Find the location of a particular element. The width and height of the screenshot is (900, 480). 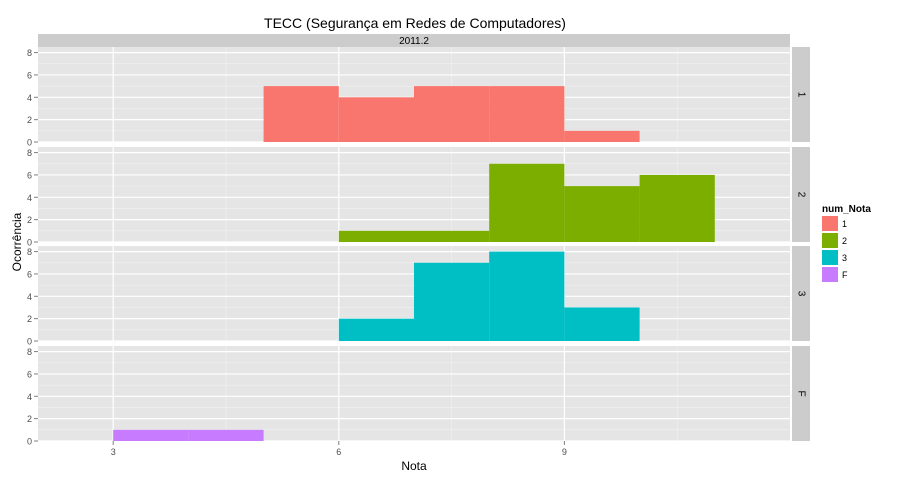

row-strip-label: 1 is located at coordinates (800, 95).